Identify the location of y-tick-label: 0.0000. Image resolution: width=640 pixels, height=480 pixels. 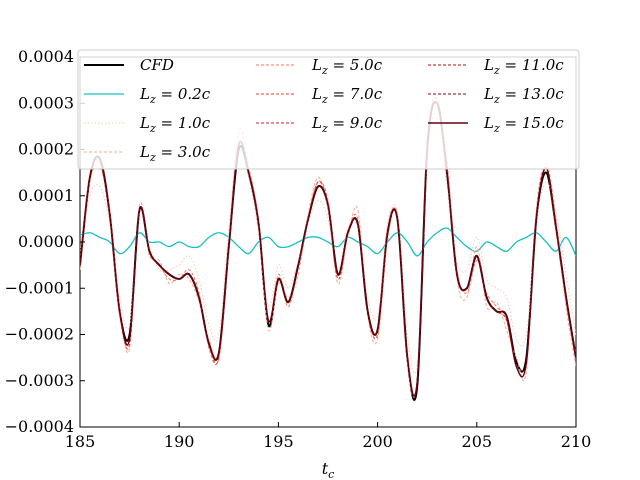
(46, 241).